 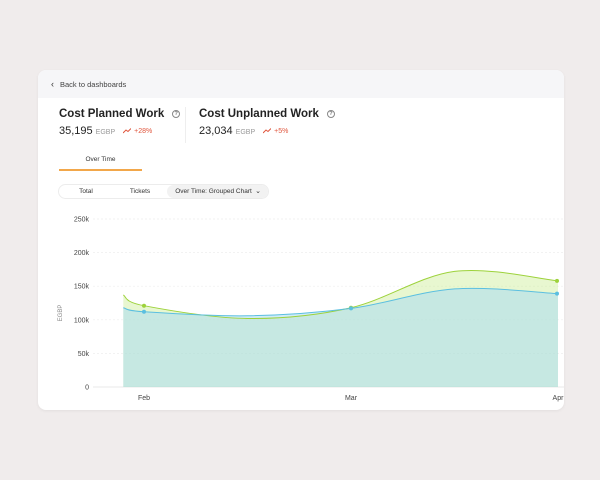 What do you see at coordinates (82, 320) in the screenshot?
I see `y-tick-label: 100k` at bounding box center [82, 320].